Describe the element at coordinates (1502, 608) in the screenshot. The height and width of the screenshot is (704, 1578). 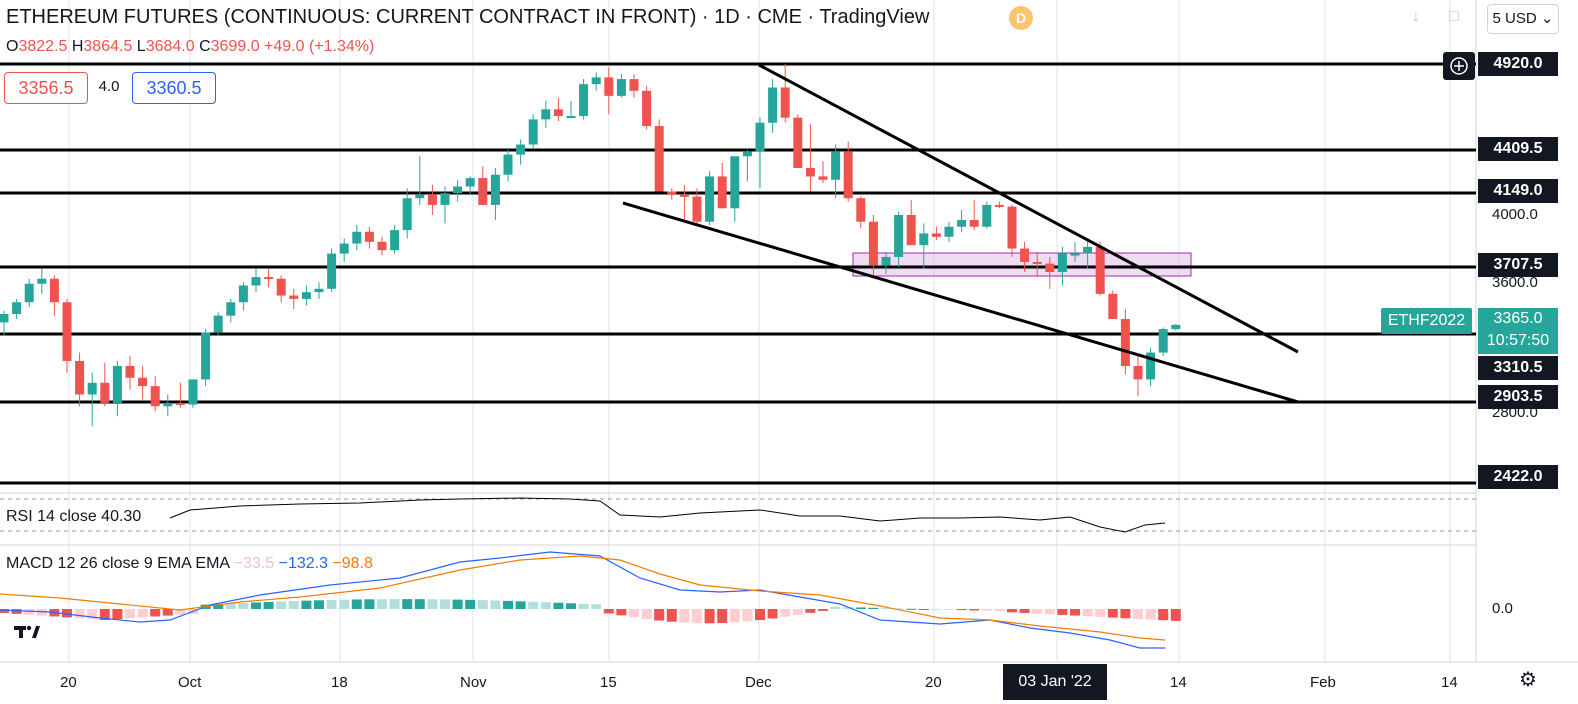
I see `macd-zero-tick: 0.0` at that location.